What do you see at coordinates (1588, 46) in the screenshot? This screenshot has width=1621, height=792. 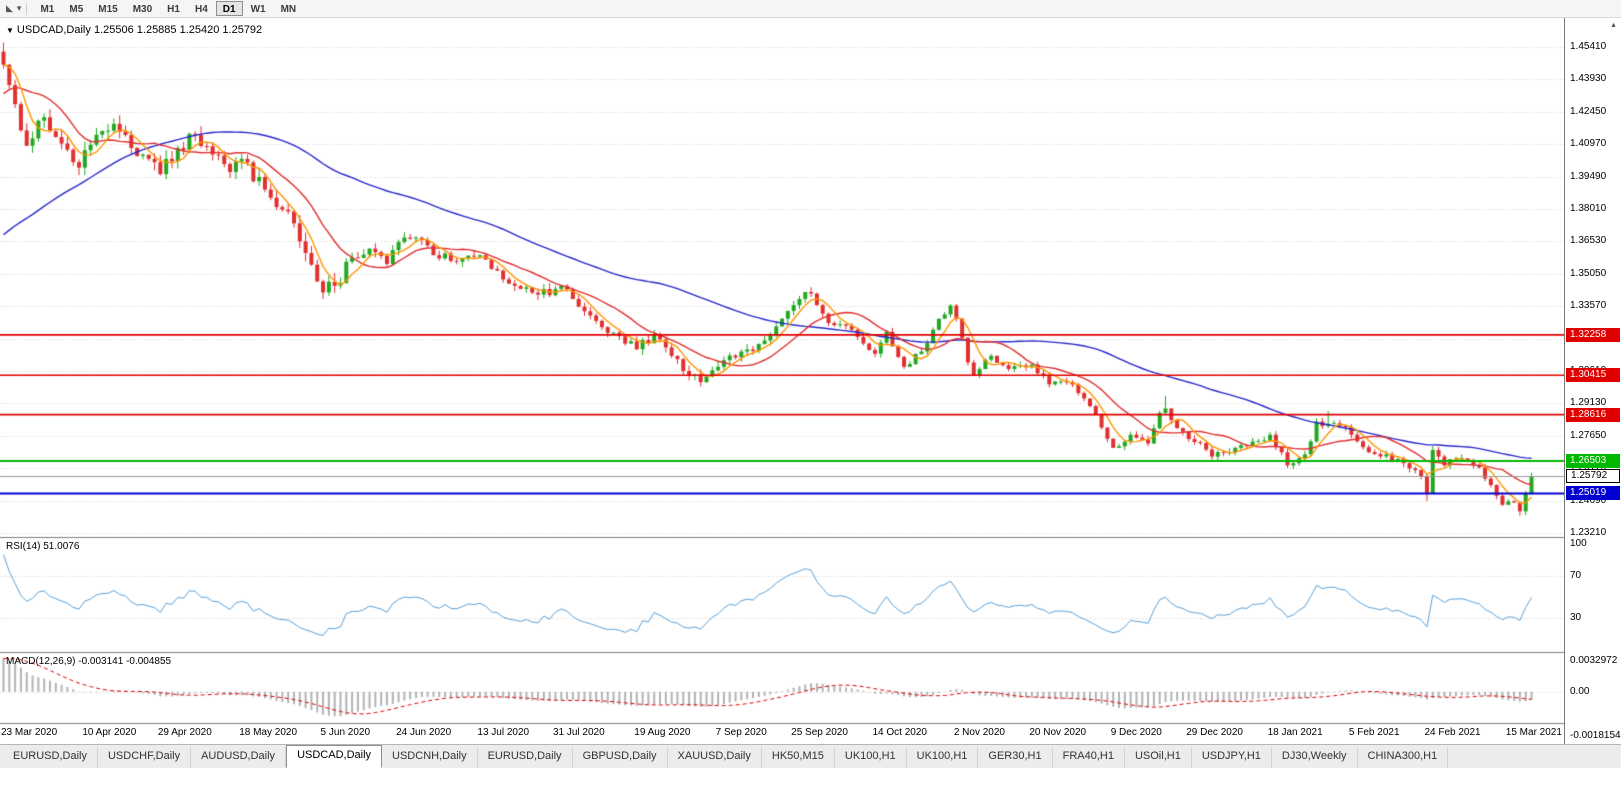 I see `price-axis-label: 1.45410` at bounding box center [1588, 46].